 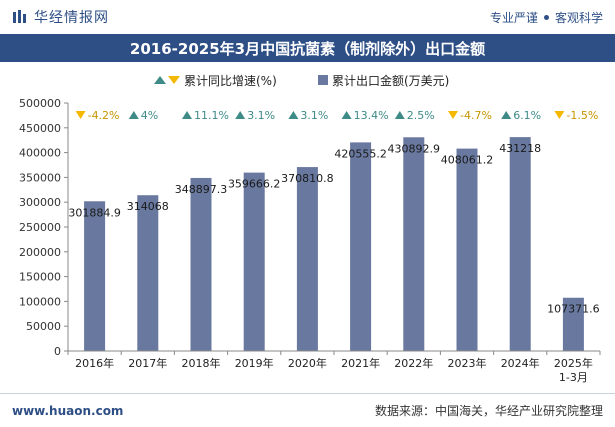 I want to click on chart-title-bar: 2016-2025年3月中国抗菌素（制剂除外）出口金额, so click(x=307, y=48).